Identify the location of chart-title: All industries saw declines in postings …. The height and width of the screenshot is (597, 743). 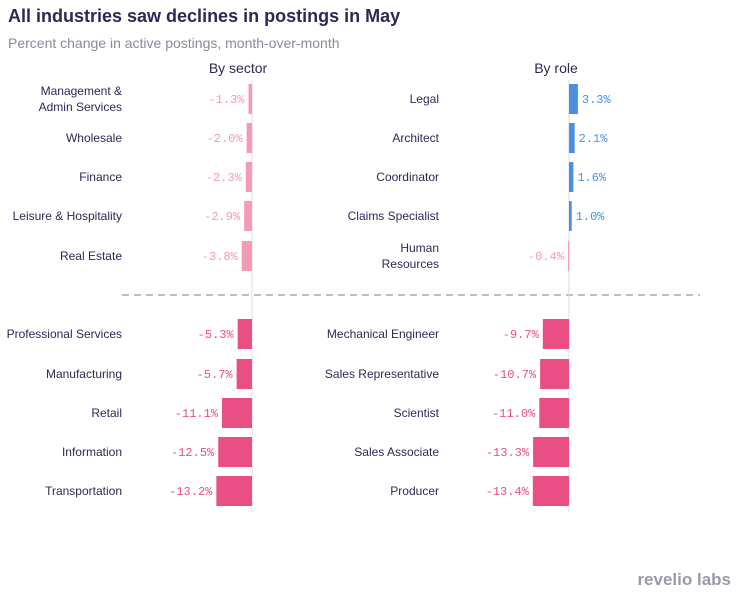
(204, 16).